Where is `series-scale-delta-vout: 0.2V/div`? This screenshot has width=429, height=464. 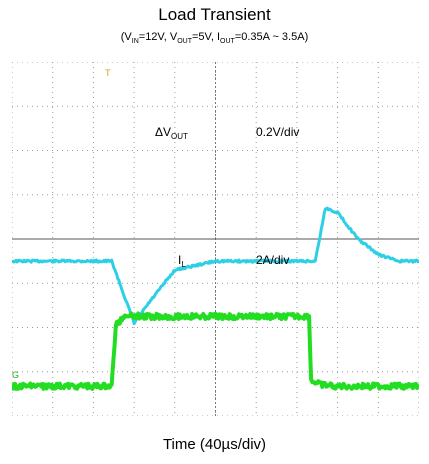 series-scale-delta-vout: 0.2V/div is located at coordinates (277, 132).